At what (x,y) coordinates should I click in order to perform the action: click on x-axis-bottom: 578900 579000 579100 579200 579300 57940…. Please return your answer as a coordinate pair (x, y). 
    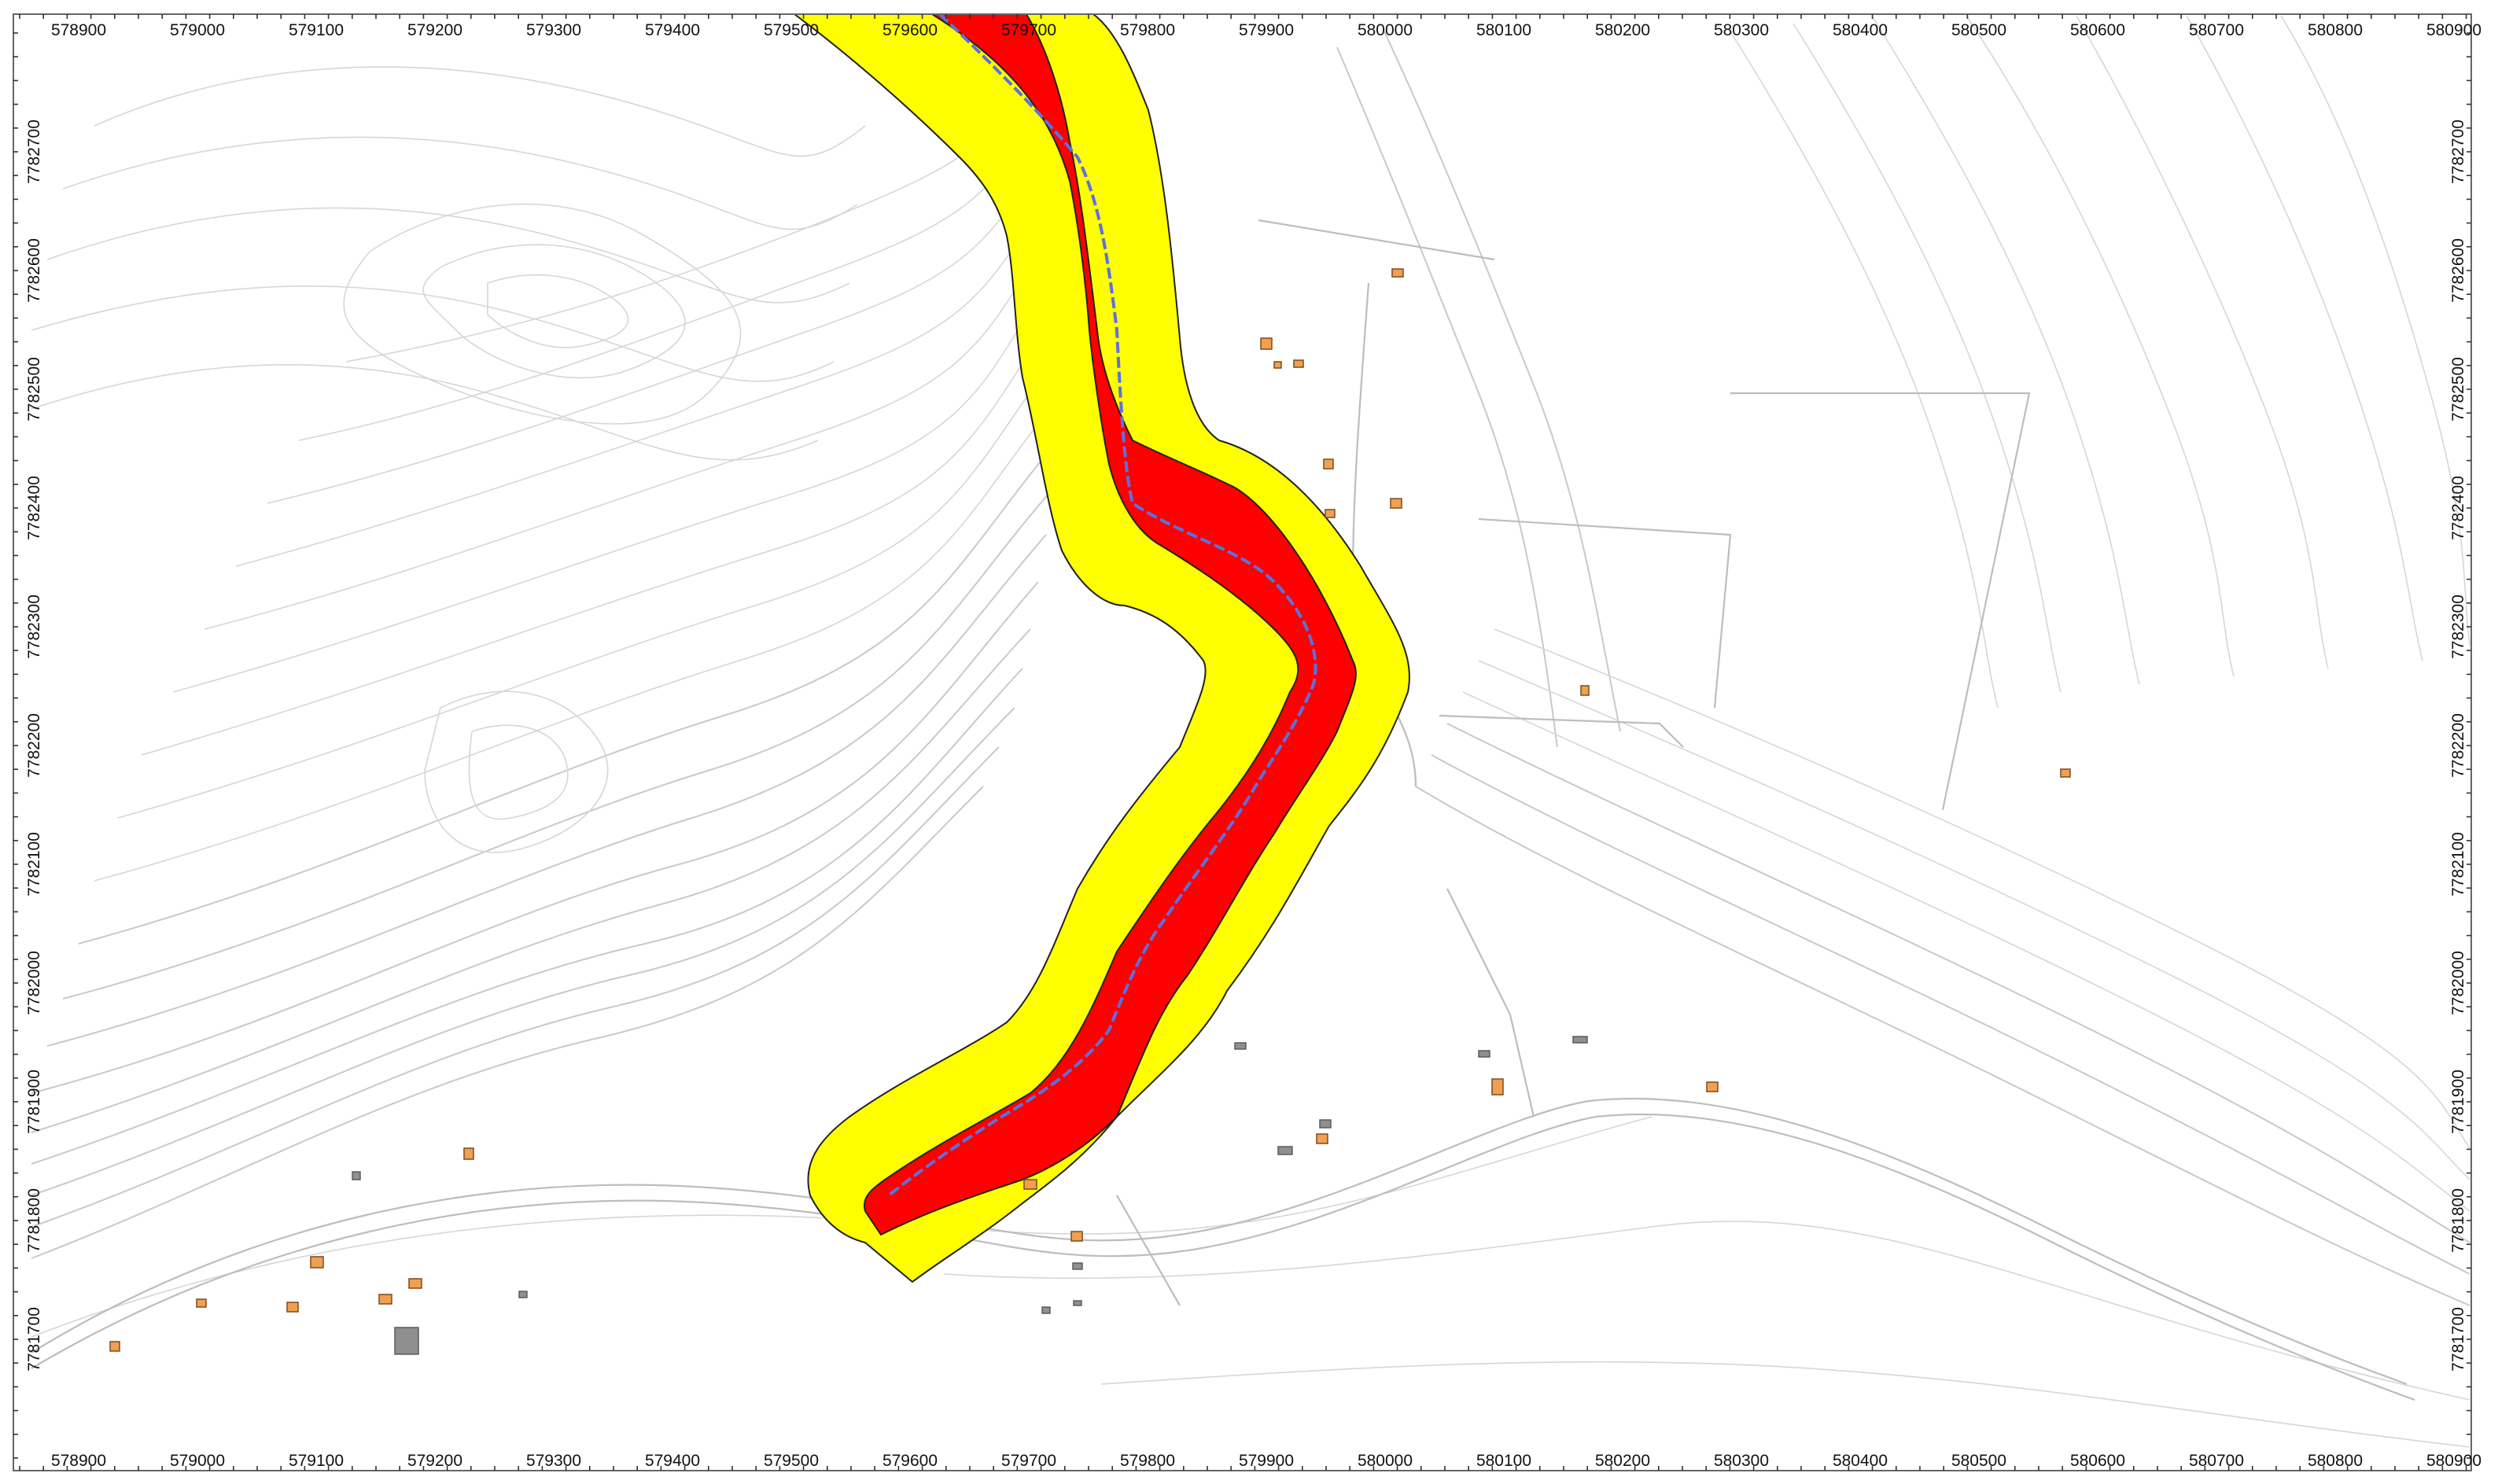
    Looking at the image, I should click on (1266, 1461).